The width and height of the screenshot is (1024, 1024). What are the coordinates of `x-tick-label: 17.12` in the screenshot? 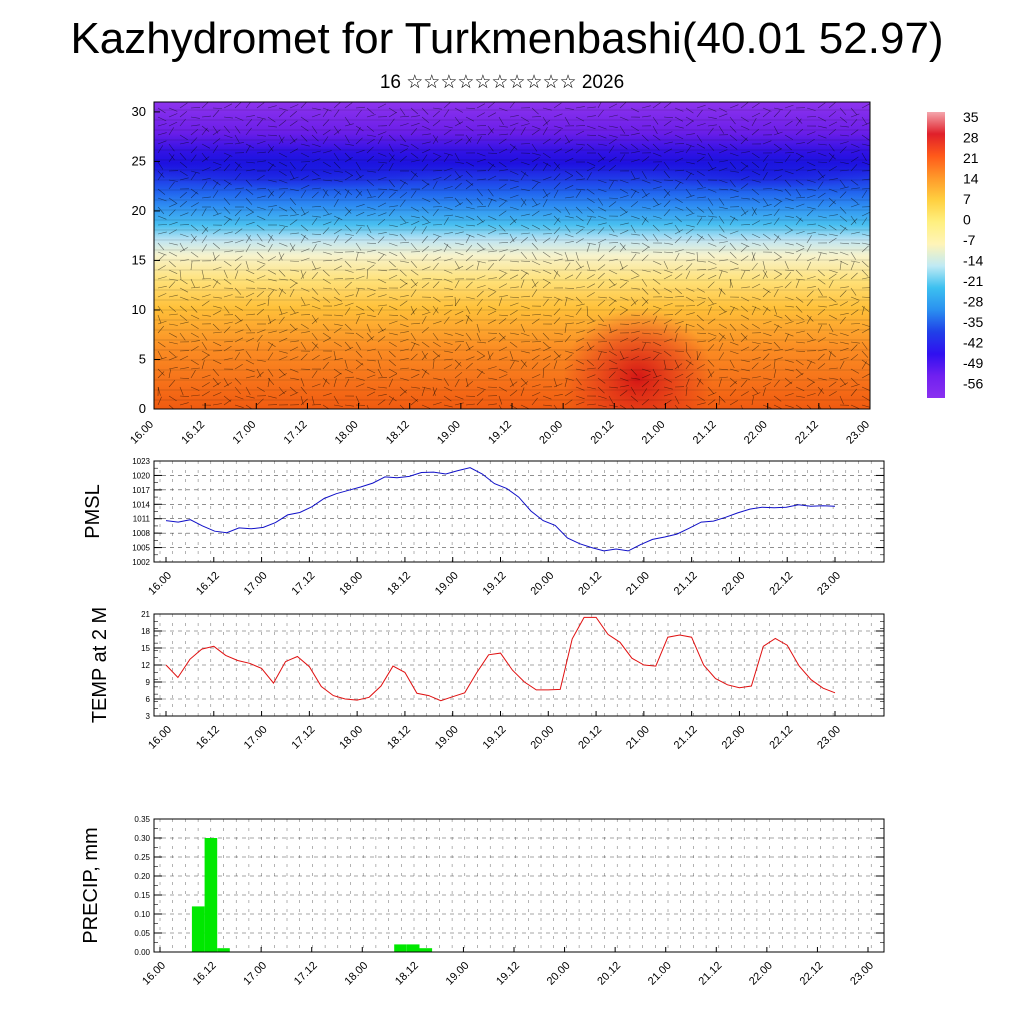 It's located at (304, 584).